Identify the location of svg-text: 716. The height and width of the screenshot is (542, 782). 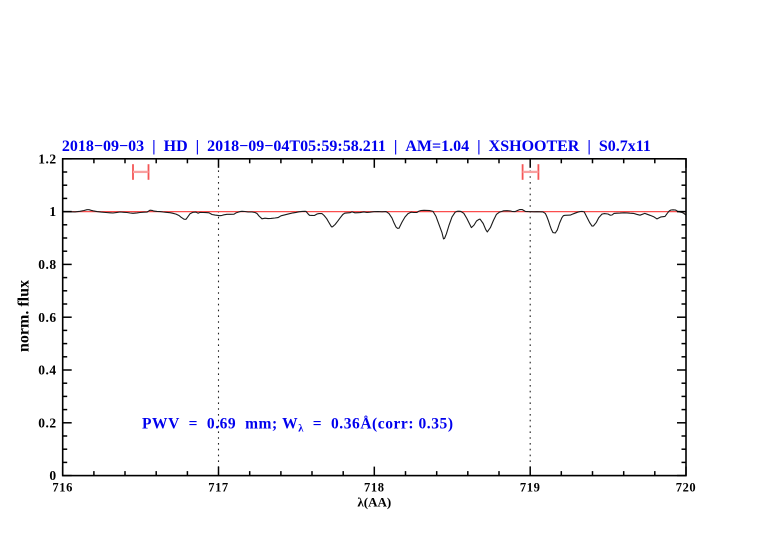
(62, 488).